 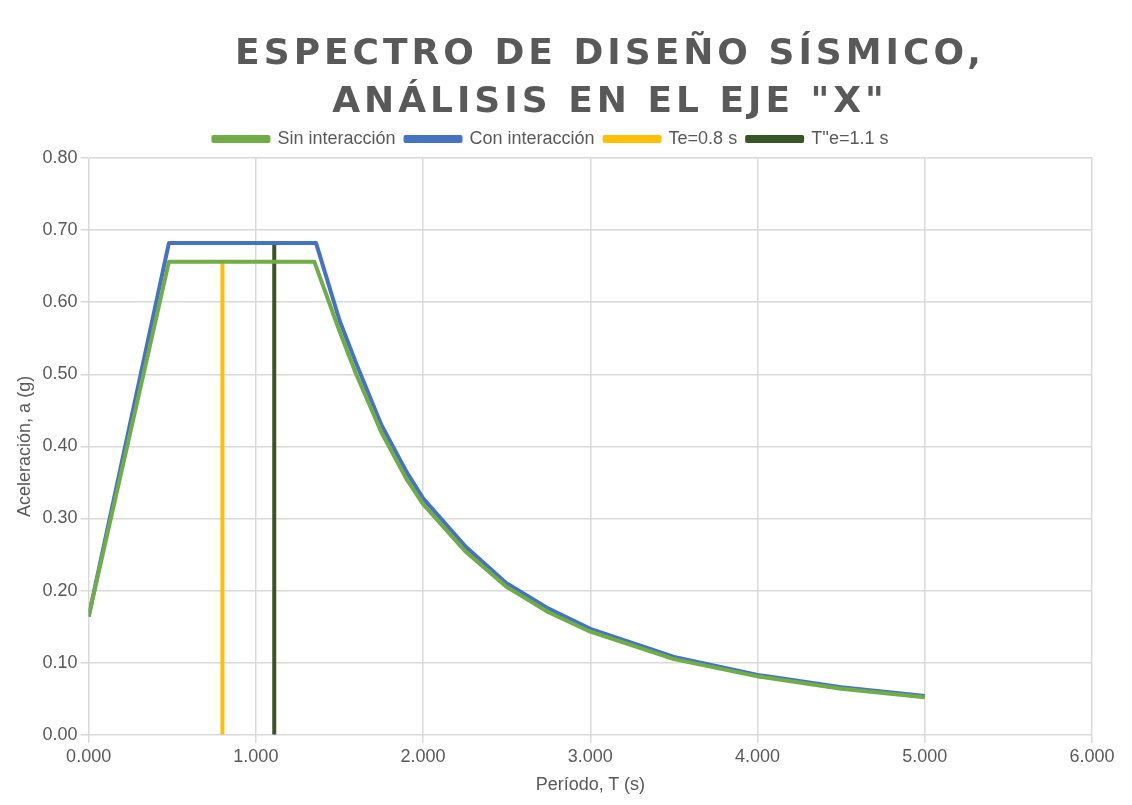 I want to click on y-tick-label: 0.10, so click(x=60, y=661).